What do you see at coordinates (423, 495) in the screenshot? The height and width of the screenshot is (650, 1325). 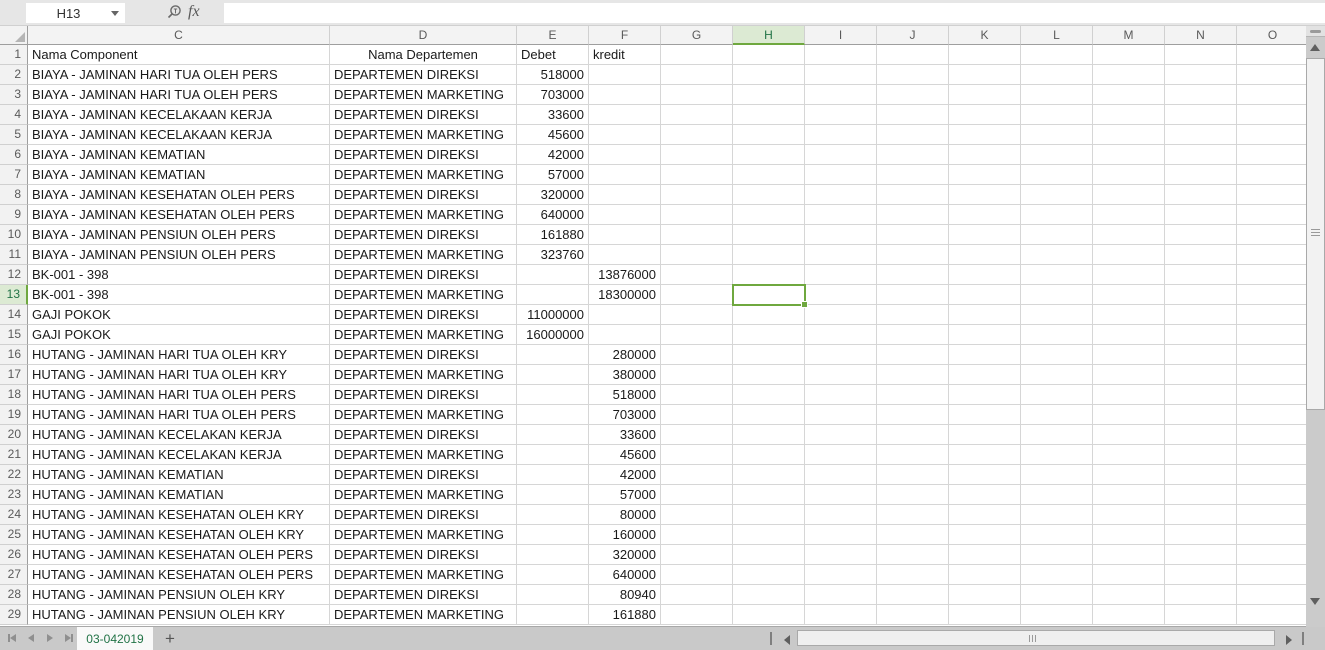 I see `cell-D23: DEPARTEMEN MARKETING` at bounding box center [423, 495].